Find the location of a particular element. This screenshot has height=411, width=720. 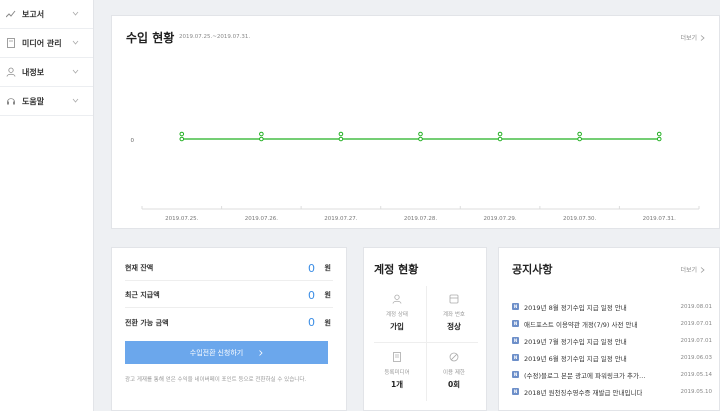

notice-item-title: 2019년 6월 정기수입 지급 일정 안내 is located at coordinates (575, 358).